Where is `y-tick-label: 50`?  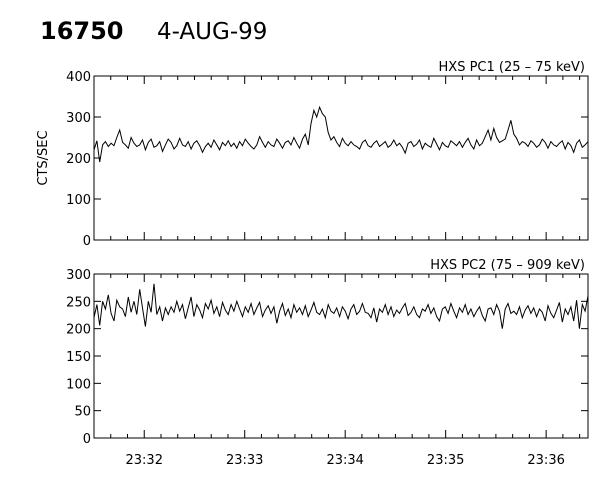
y-tick-label: 50 is located at coordinates (82, 412).